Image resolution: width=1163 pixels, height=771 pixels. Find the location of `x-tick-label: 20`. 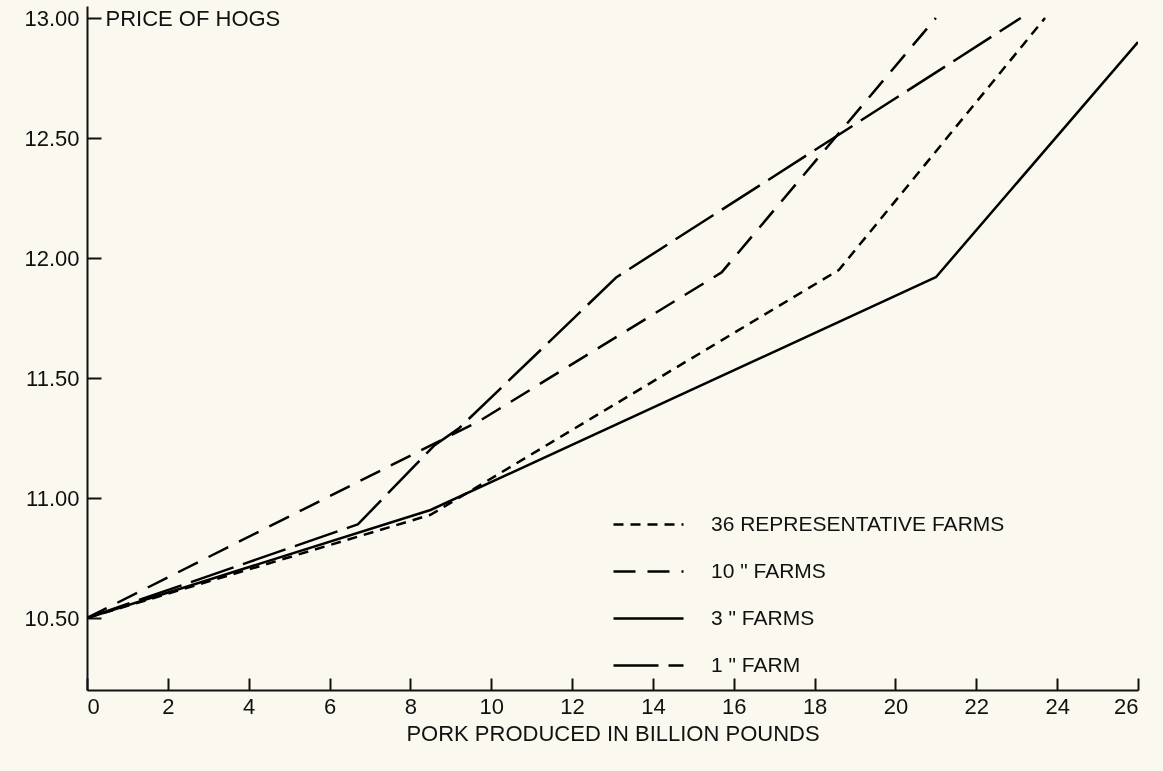

x-tick-label: 20 is located at coordinates (896, 706).